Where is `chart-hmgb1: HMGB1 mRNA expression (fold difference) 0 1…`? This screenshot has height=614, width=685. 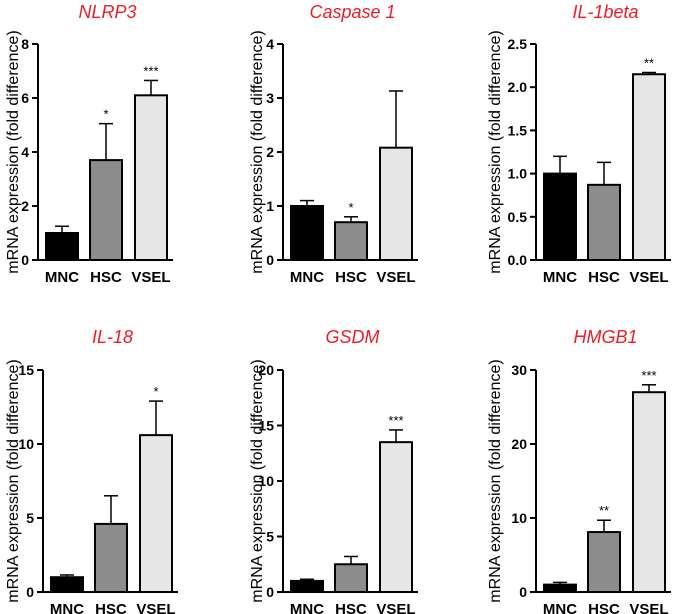
chart-hmgb1: HMGB1 mRNA expression (fold difference) 0 1… is located at coordinates (579, 470).